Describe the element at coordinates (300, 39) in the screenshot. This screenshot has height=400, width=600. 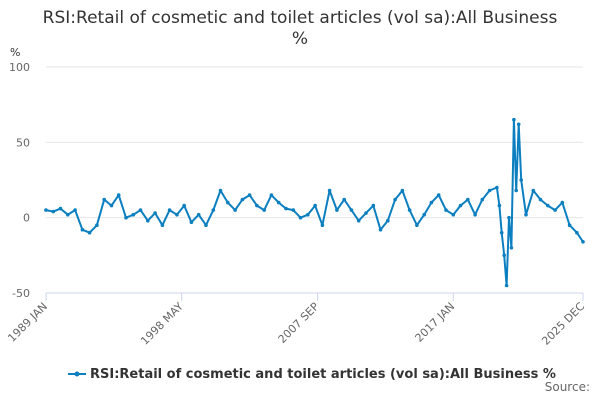
I see `chart-title-line2: %` at that location.